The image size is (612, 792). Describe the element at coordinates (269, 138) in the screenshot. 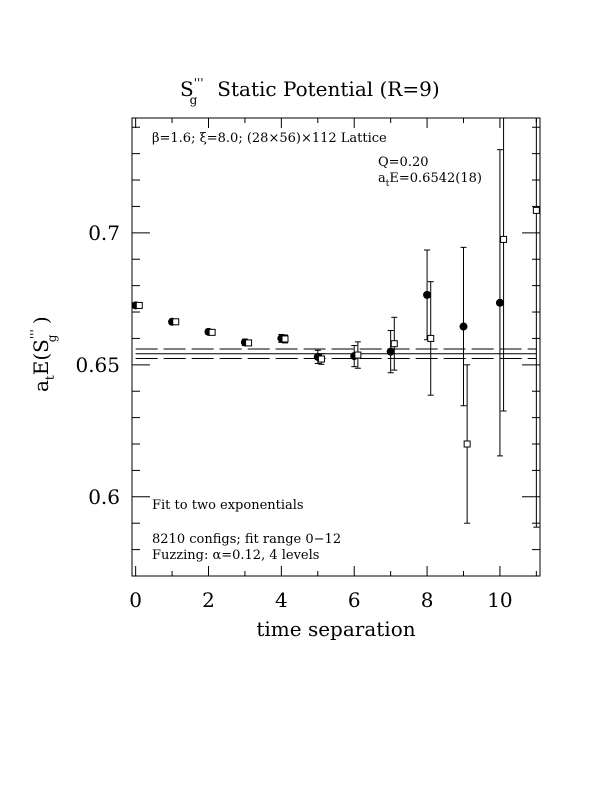

I see `lattice-annotation: β=1.6; ξ=8.0; (28×56)×112 Lattice` at that location.